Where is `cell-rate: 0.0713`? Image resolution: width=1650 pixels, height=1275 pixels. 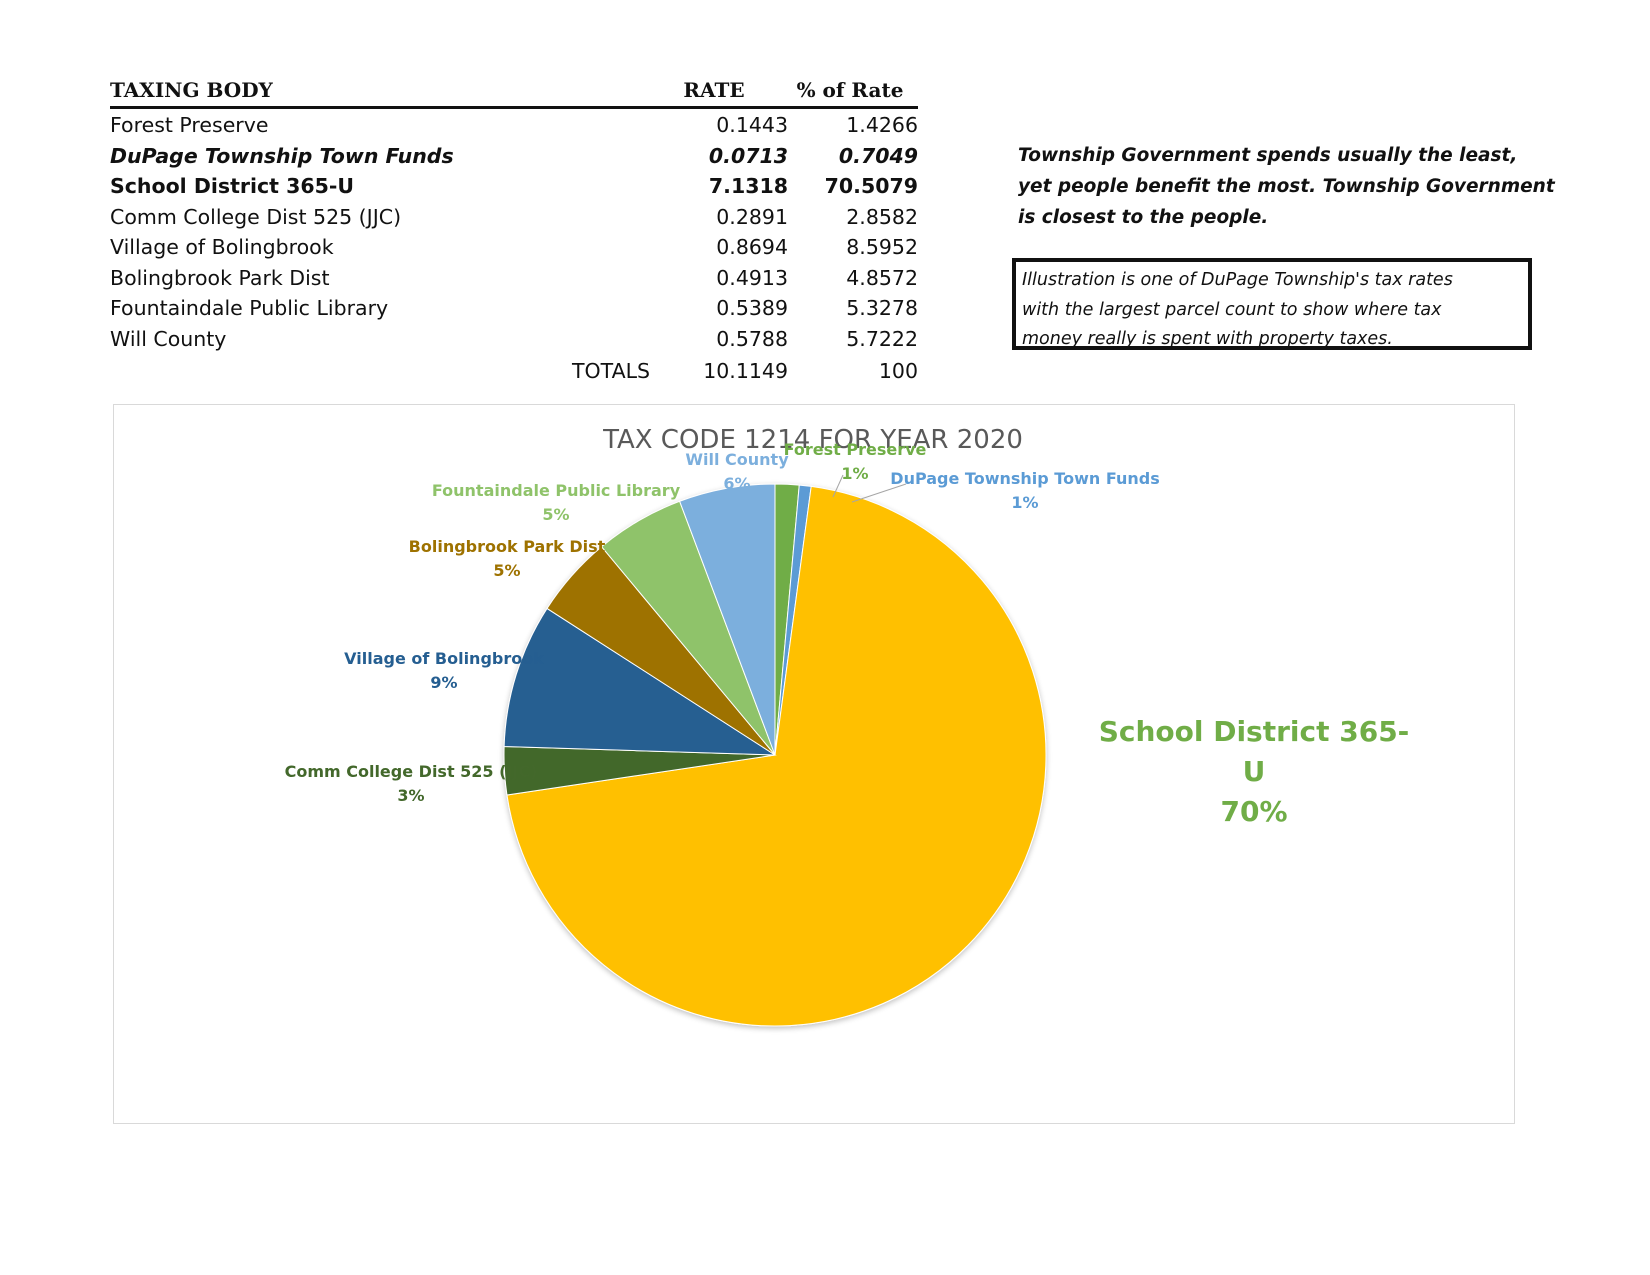 cell-rate: 0.0713 is located at coordinates (748, 155).